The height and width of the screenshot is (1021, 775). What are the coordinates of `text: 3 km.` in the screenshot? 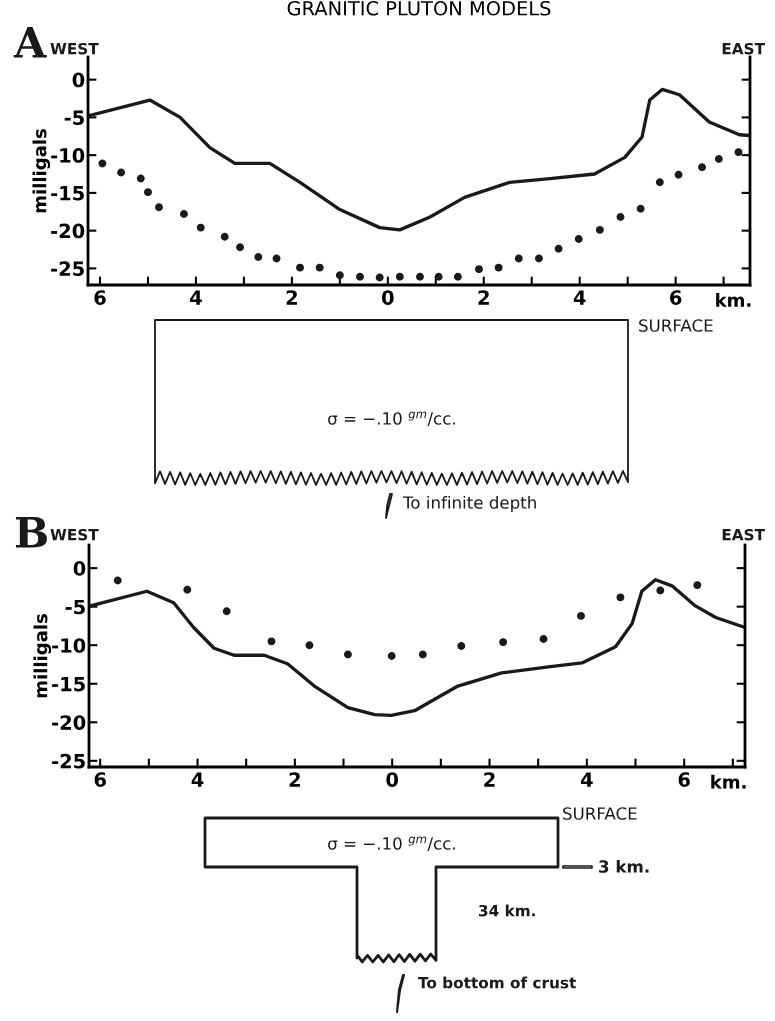 It's located at (624, 866).